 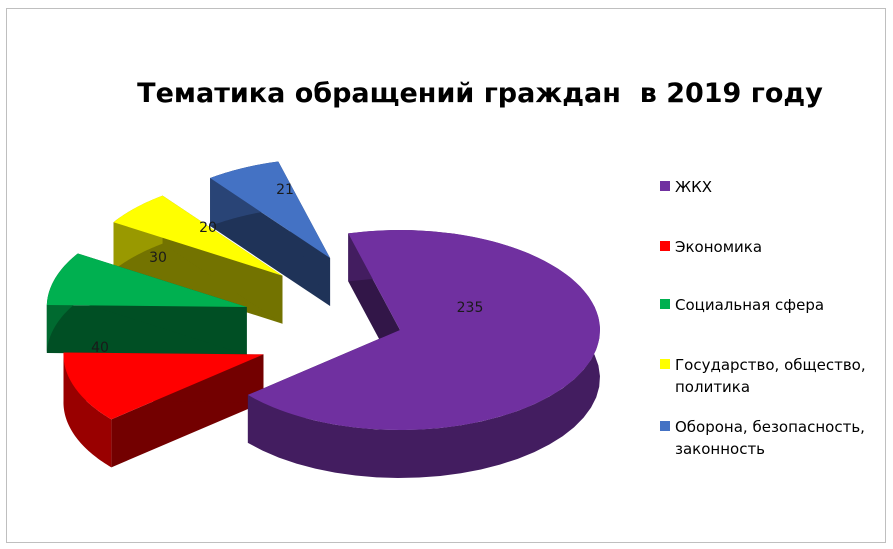 What do you see at coordinates (770, 438) in the screenshot?
I see `legend-label-defense: Оборона, безопасность, законность` at bounding box center [770, 438].